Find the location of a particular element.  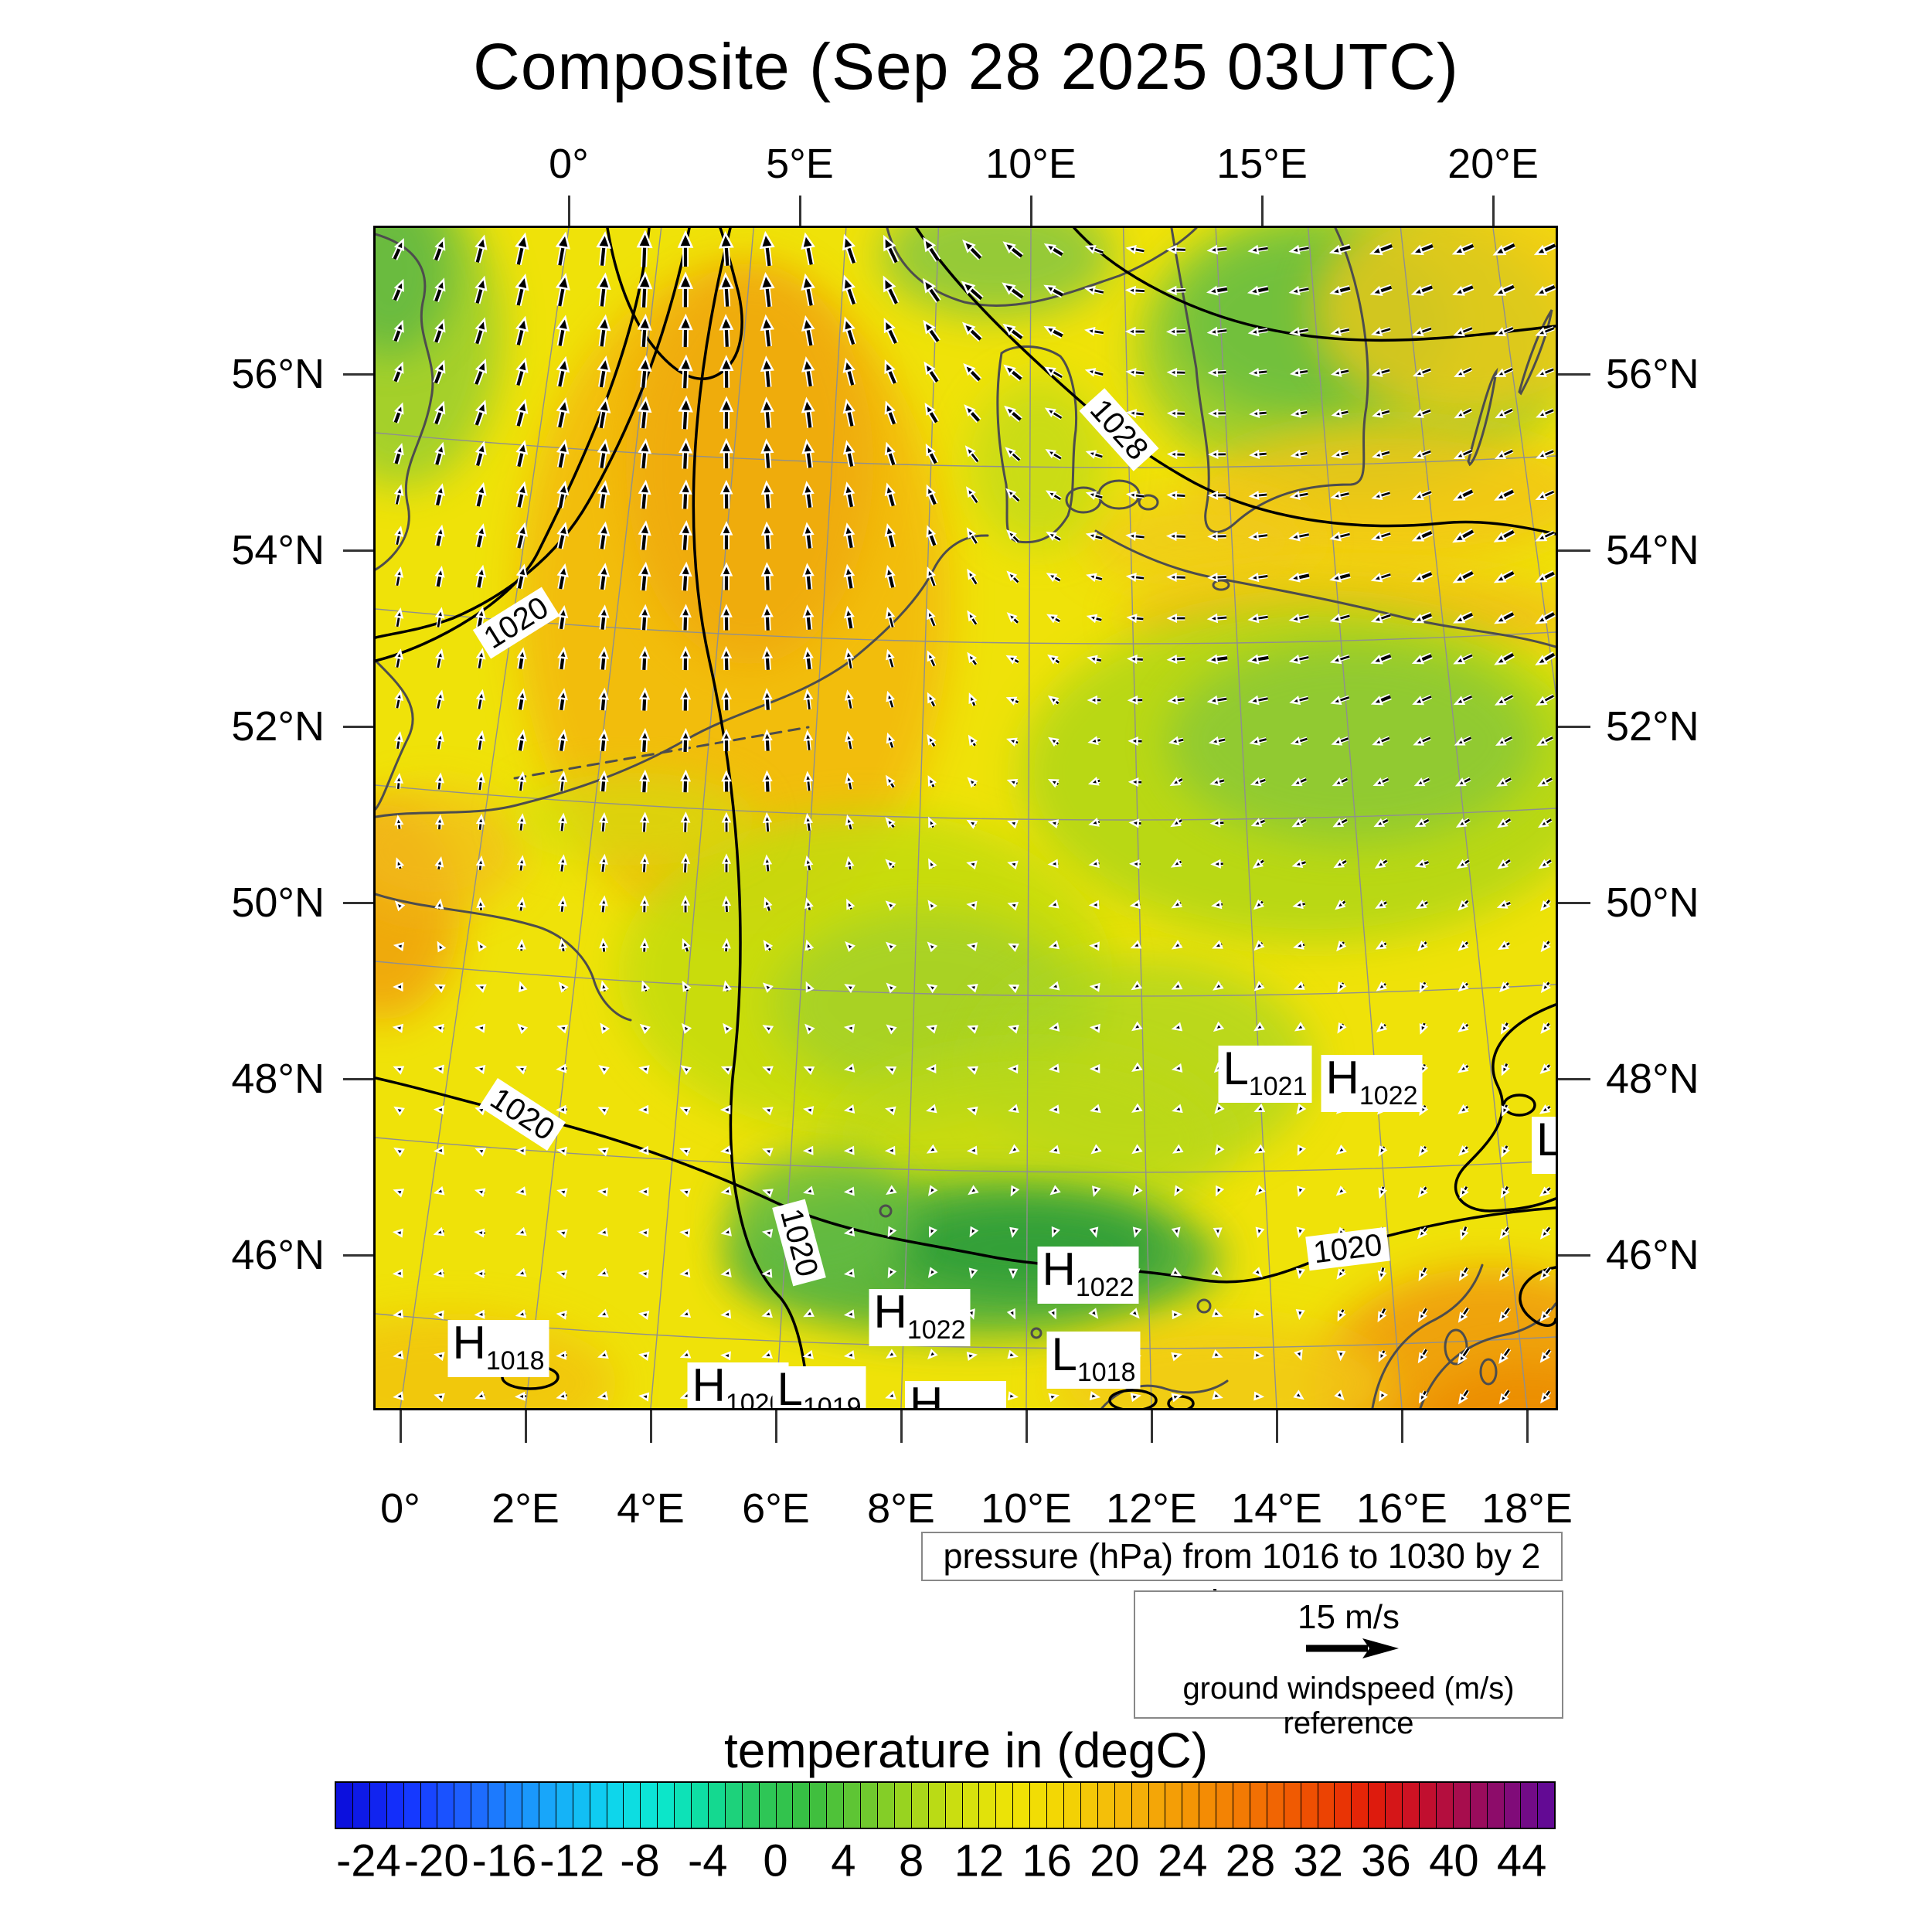

pressure-center-label: H1022 is located at coordinates (1088, 1276).